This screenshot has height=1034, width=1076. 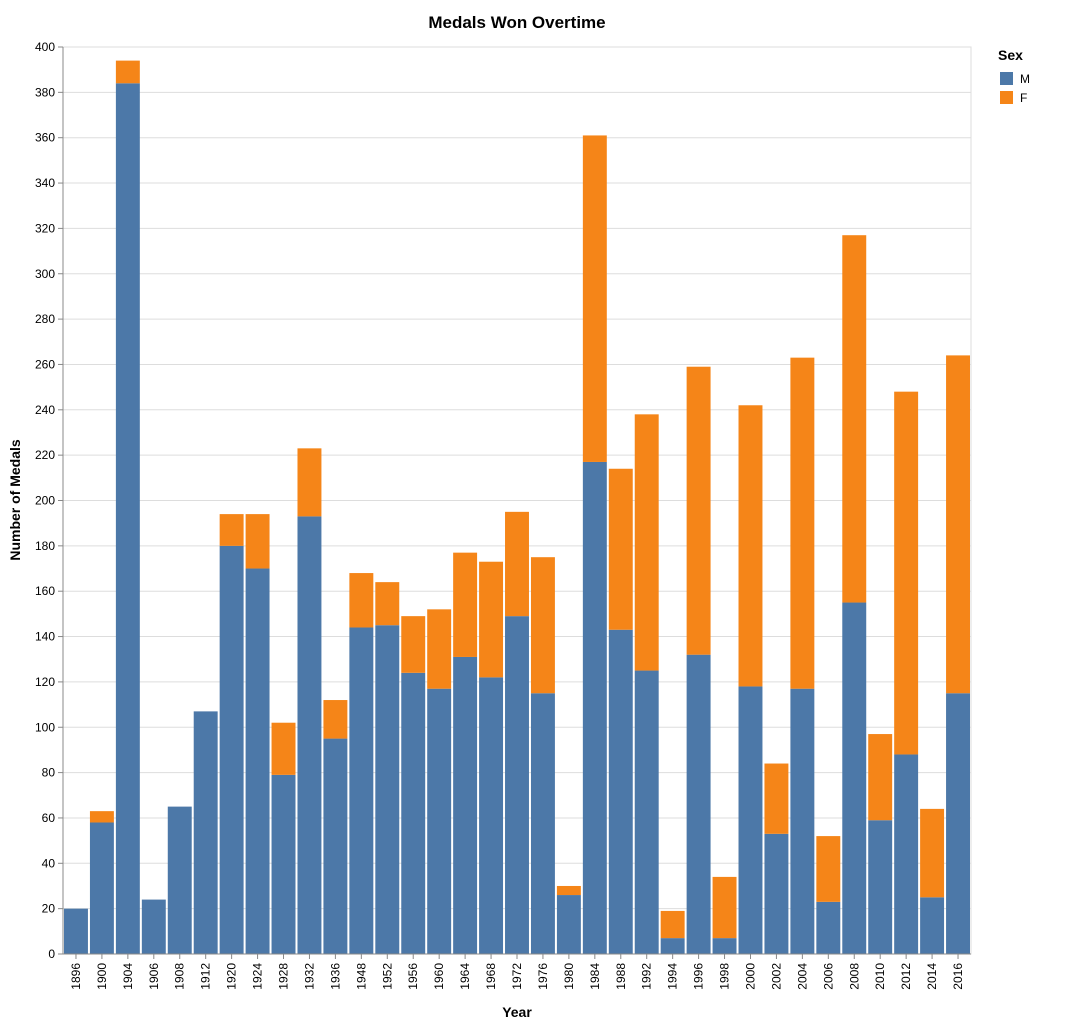 I want to click on x-tick-label: 1976, so click(x=543, y=976).